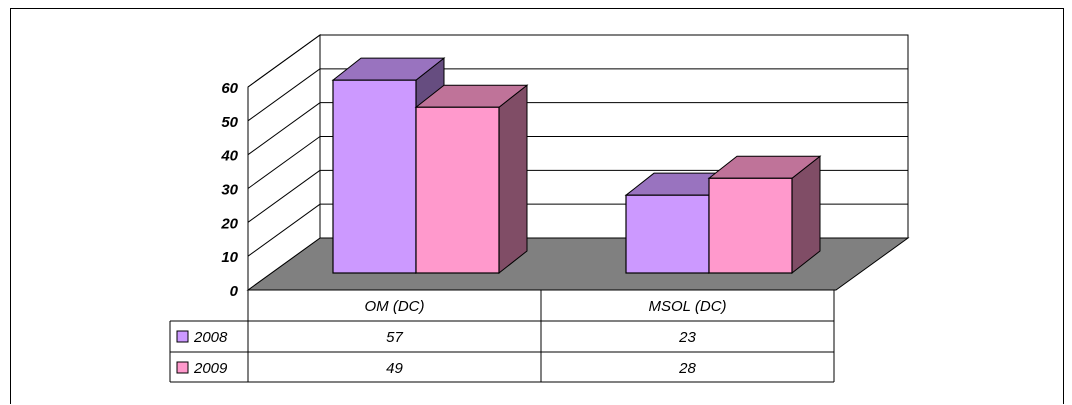 Image resolution: width=1072 pixels, height=405 pixels. What do you see at coordinates (229, 122) in the screenshot?
I see `y-tick-label: 50` at bounding box center [229, 122].